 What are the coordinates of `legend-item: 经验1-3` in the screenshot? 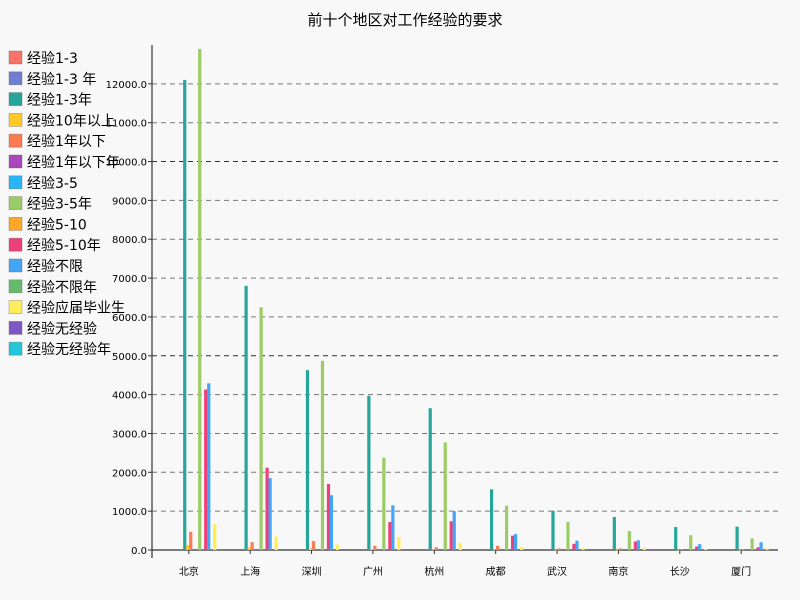 It's located at (43, 58).